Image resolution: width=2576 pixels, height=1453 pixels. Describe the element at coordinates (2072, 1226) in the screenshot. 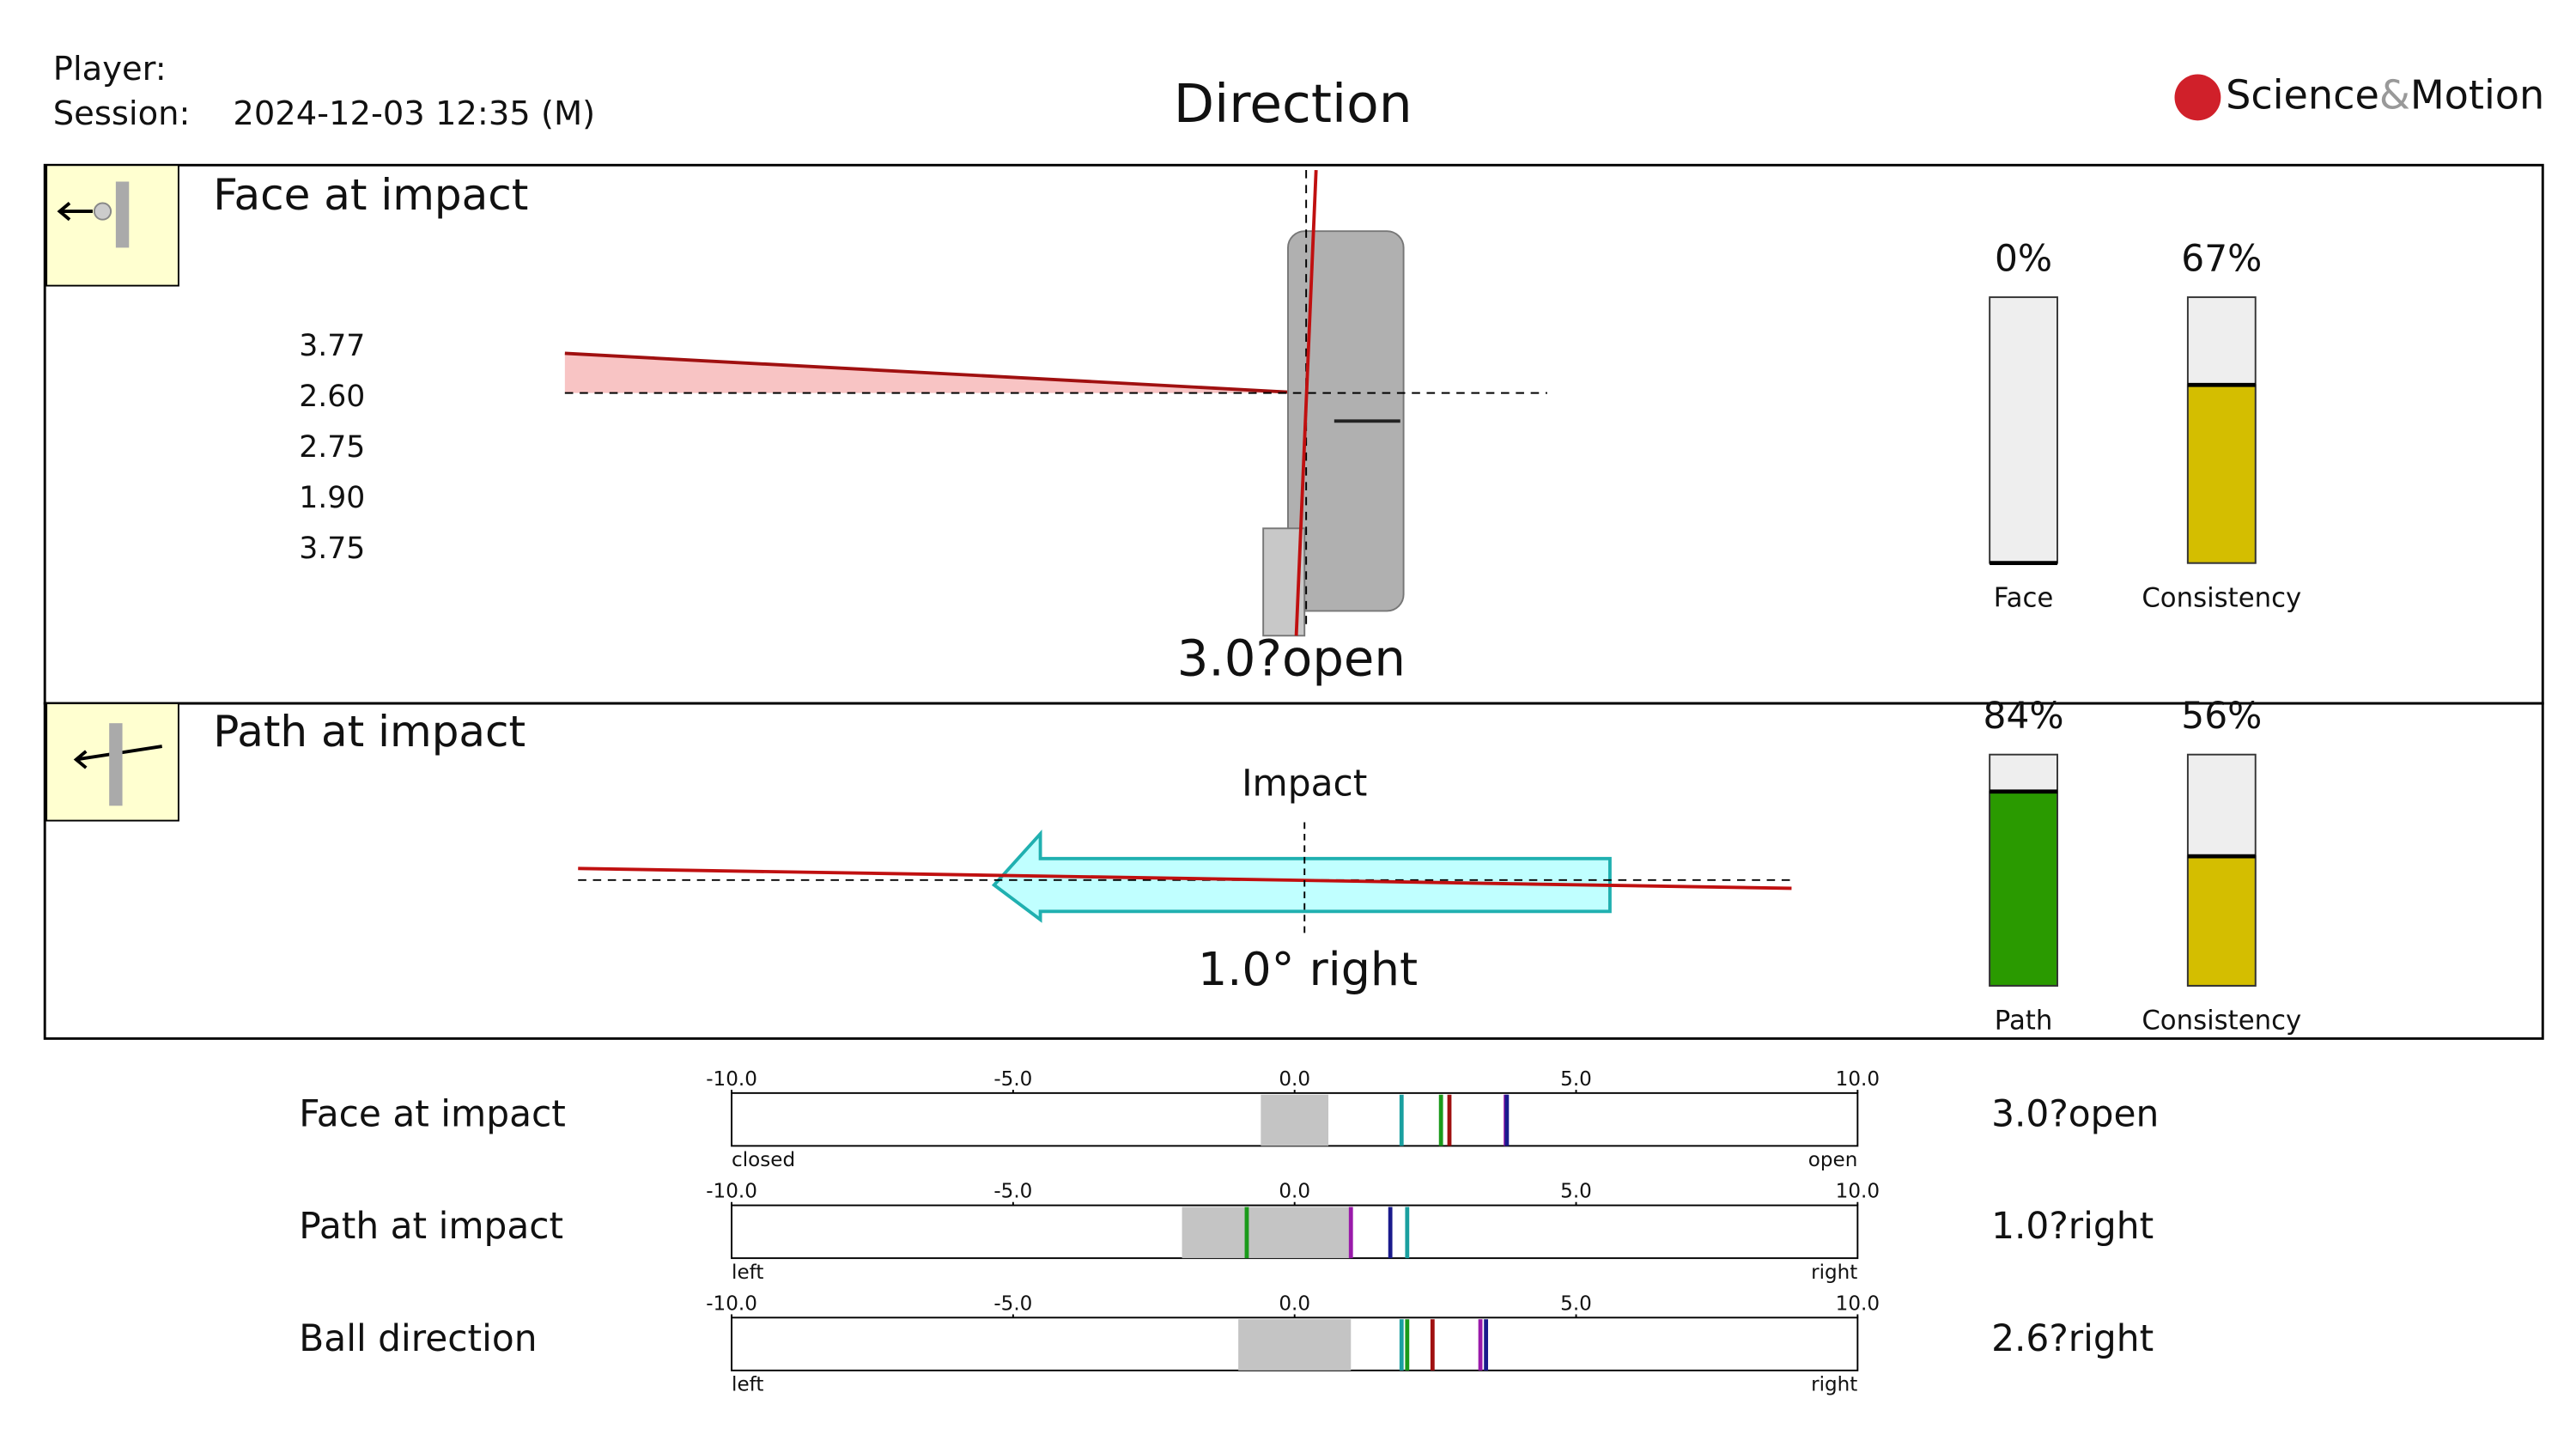

I see `scale-result: 1.0?right` at that location.